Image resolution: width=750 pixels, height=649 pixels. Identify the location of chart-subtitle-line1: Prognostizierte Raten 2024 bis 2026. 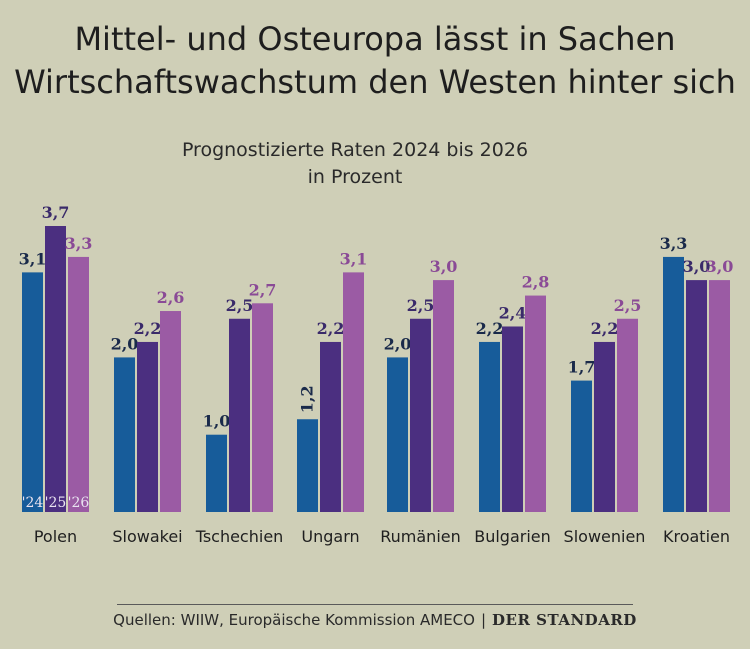
(355, 150).